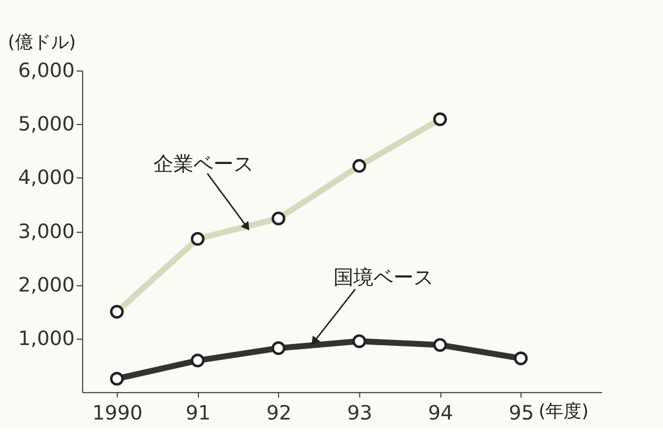 This screenshot has height=444, width=663. What do you see at coordinates (441, 412) in the screenshot?
I see `x-tick-label: 94` at bounding box center [441, 412].